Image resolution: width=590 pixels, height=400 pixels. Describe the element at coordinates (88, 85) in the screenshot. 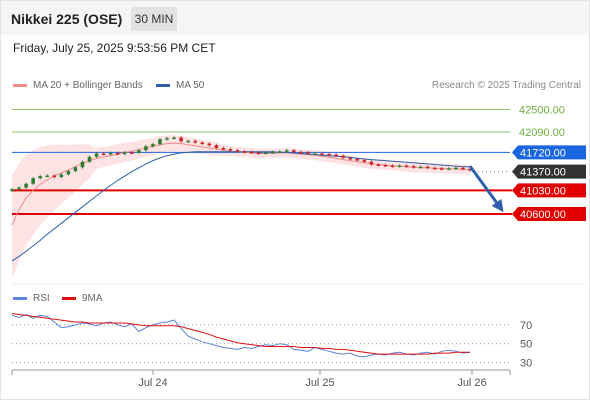

I see `legend-label-ma20: MA 20 + Bollinger Bands` at that location.